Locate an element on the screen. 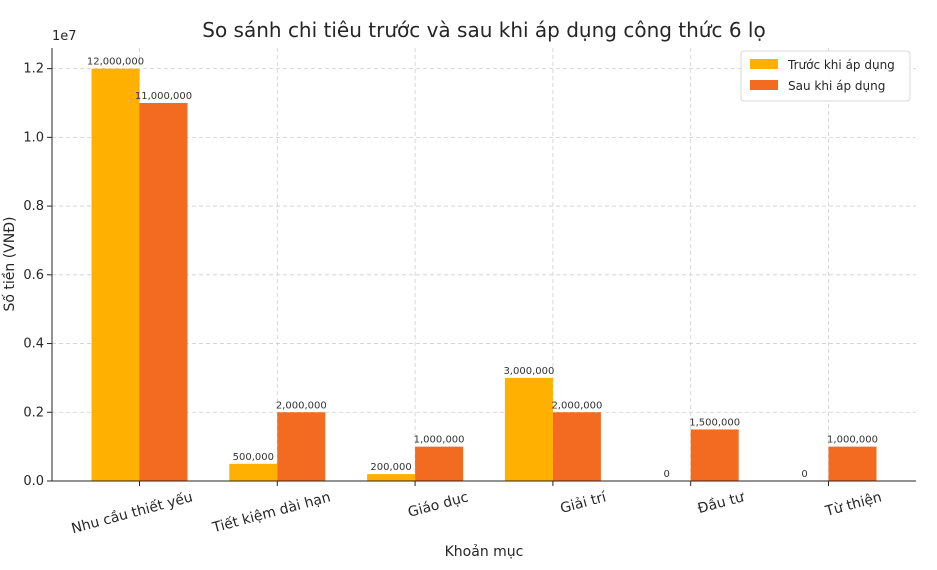 The width and height of the screenshot is (937, 570). bar-value-label: 1,500,000 is located at coordinates (714, 422).